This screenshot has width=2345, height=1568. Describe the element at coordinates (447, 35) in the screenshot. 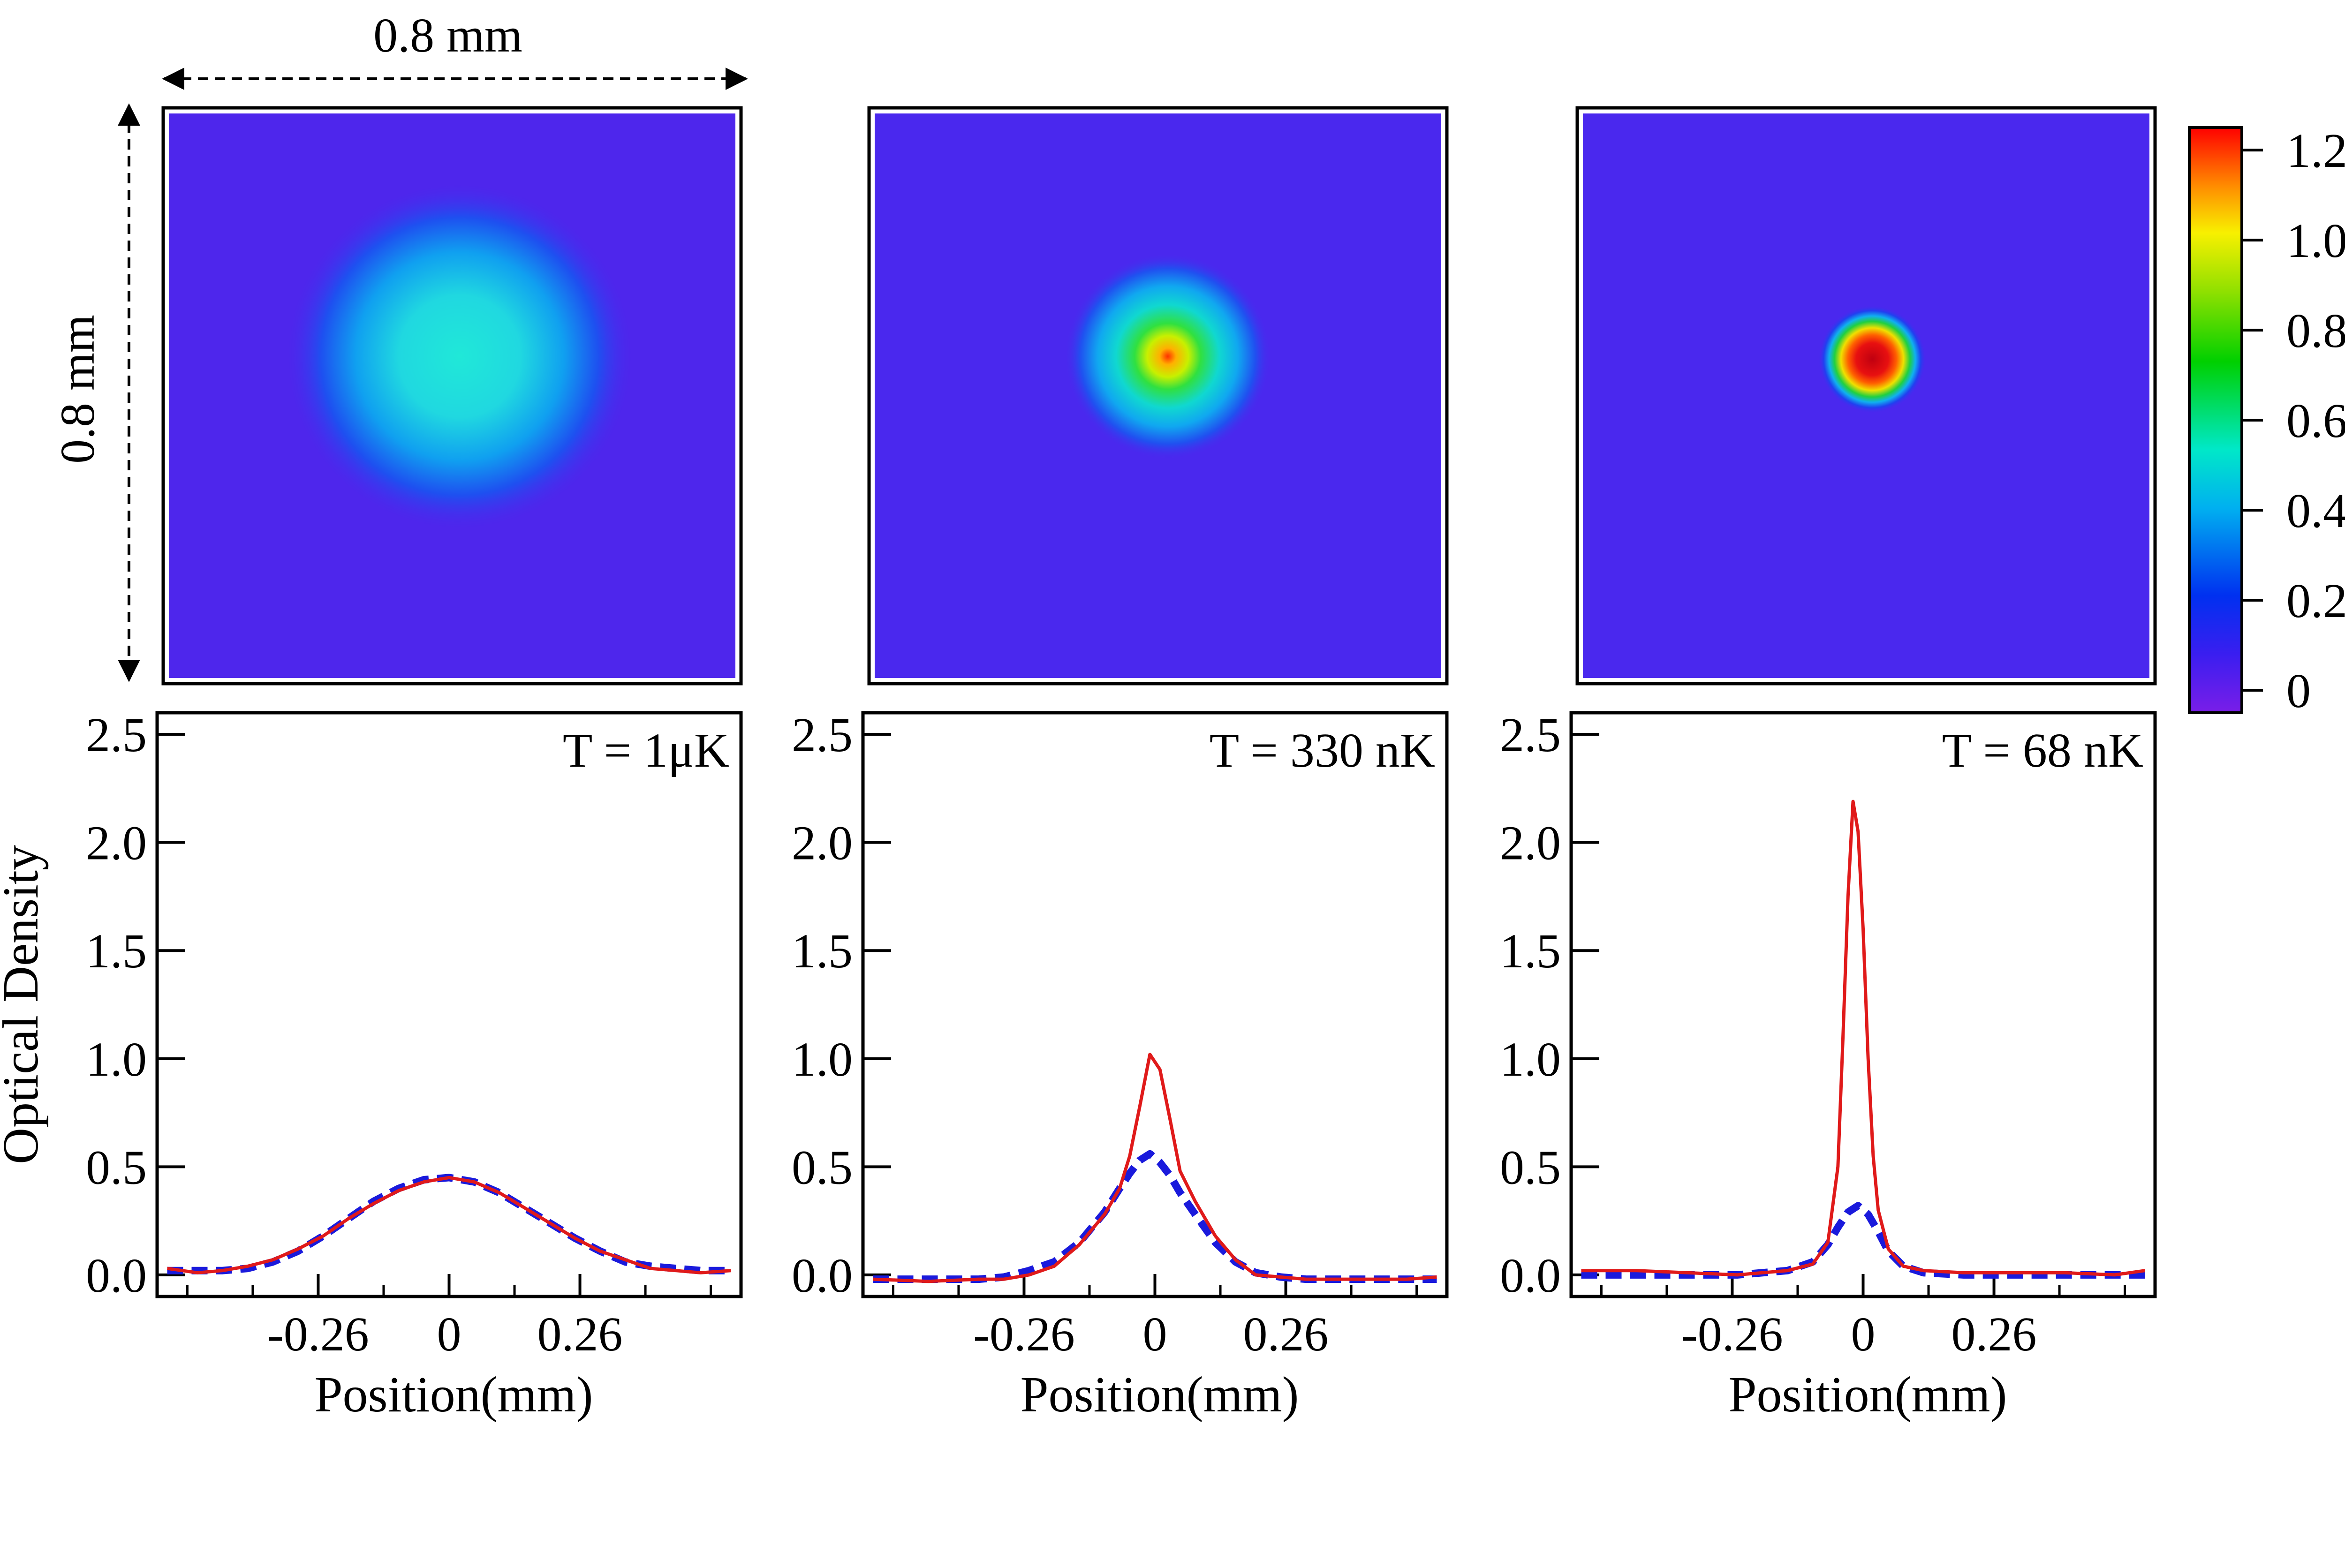

I see `horizontal-dimension-label: 0.8 mm` at that location.